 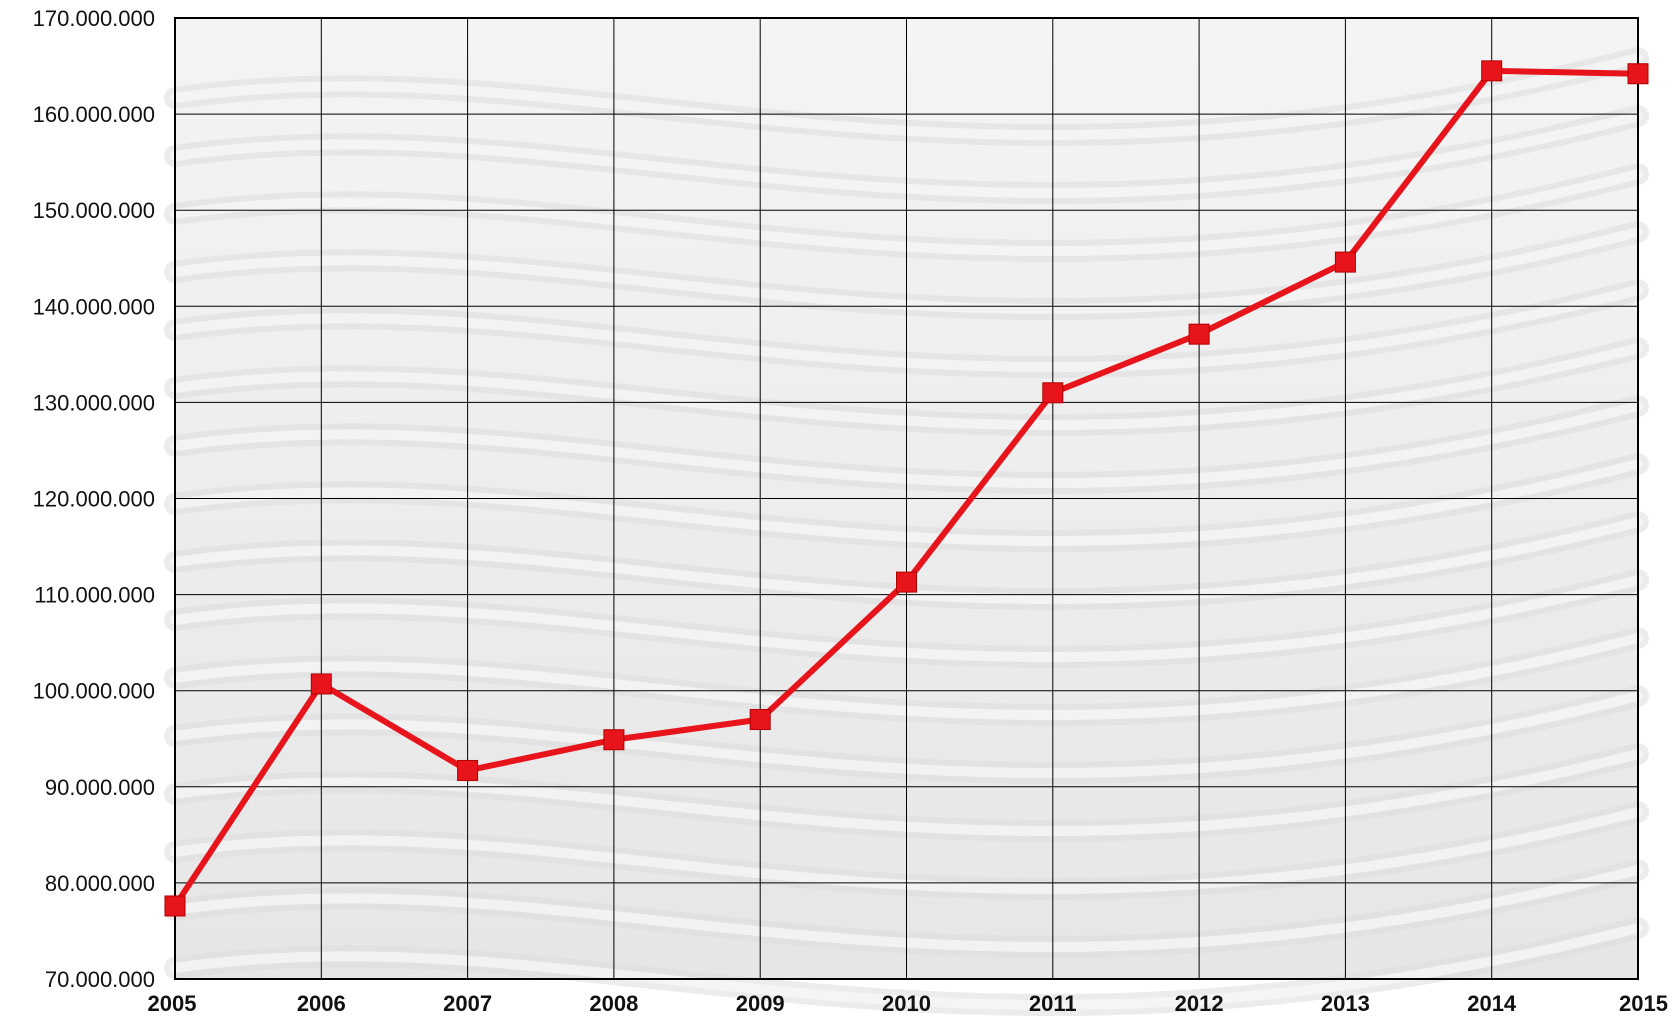 I want to click on x-tick-label: 2006, so click(x=321, y=1003).